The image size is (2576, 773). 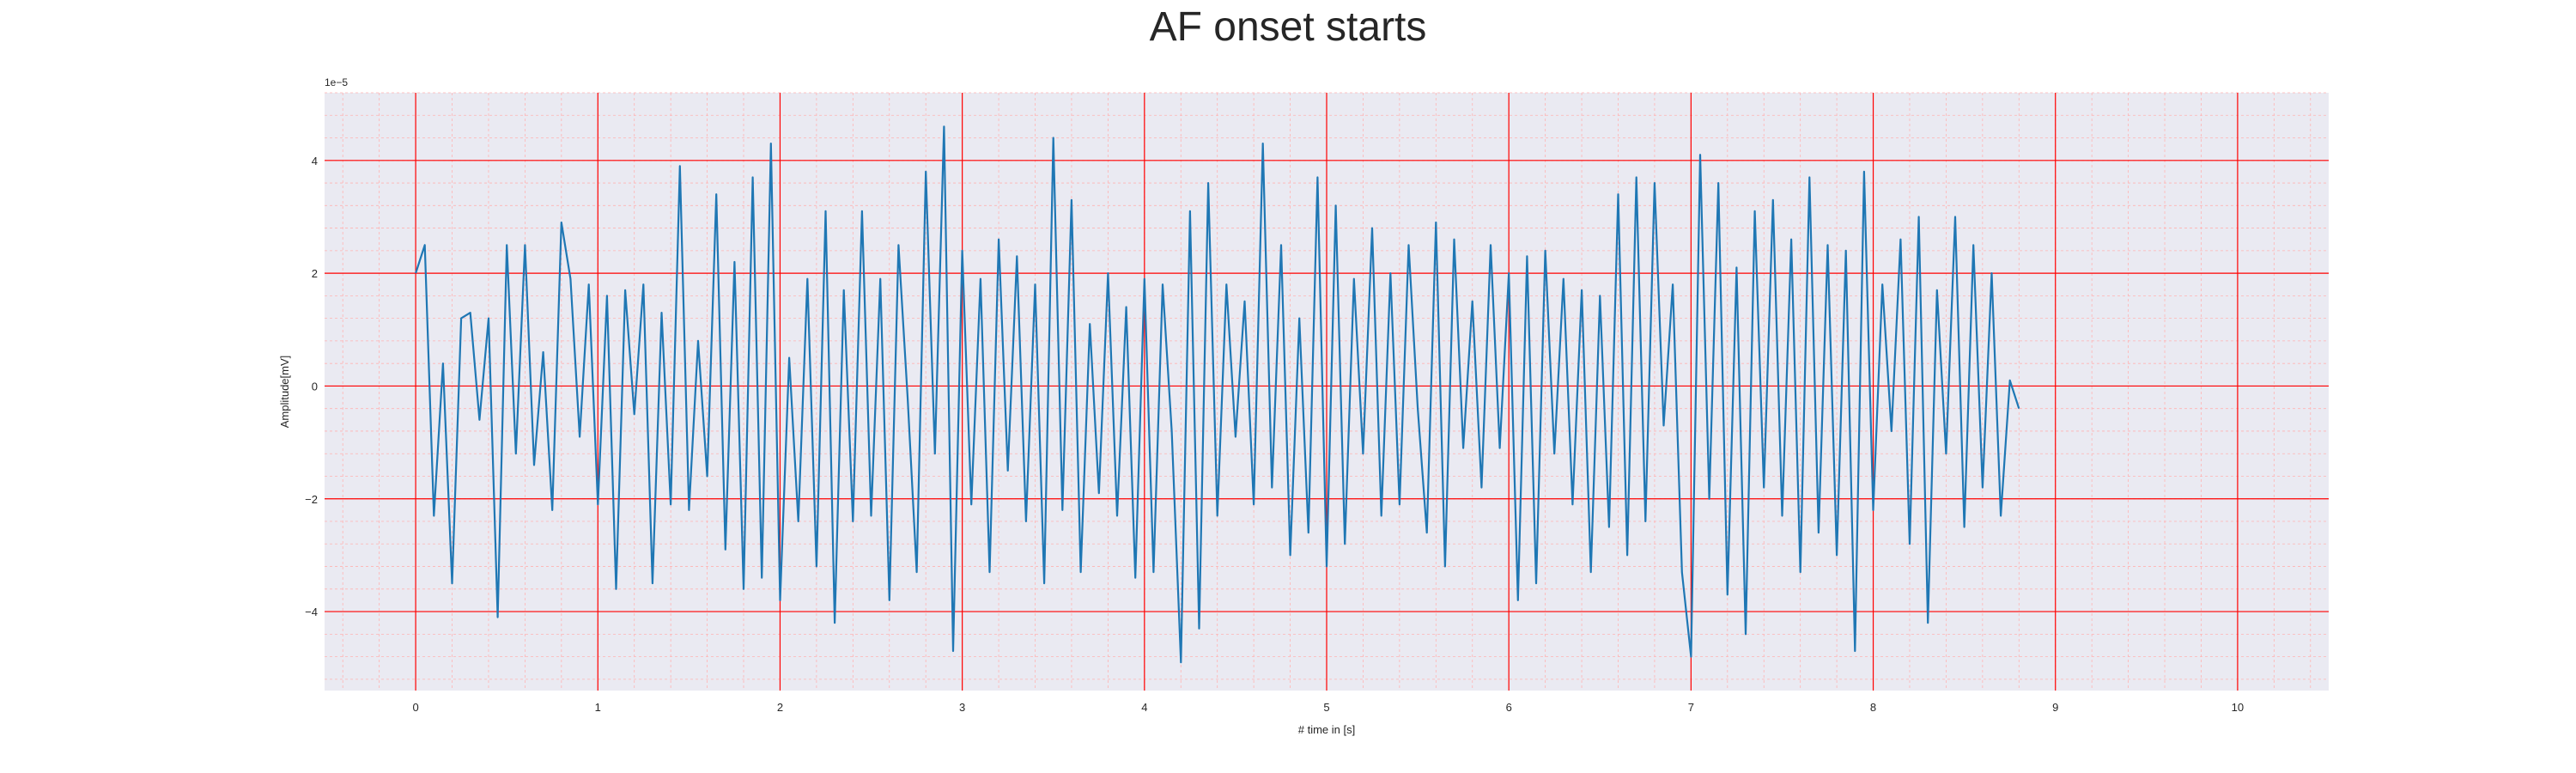 What do you see at coordinates (315, 386) in the screenshot?
I see `y-tick-label: 0` at bounding box center [315, 386].